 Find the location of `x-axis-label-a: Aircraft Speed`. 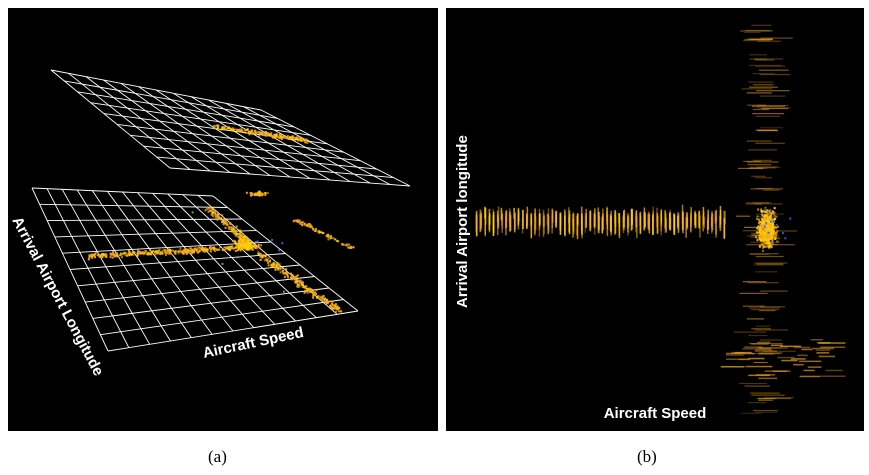

x-axis-label-a: Aircraft Speed is located at coordinates (253, 343).